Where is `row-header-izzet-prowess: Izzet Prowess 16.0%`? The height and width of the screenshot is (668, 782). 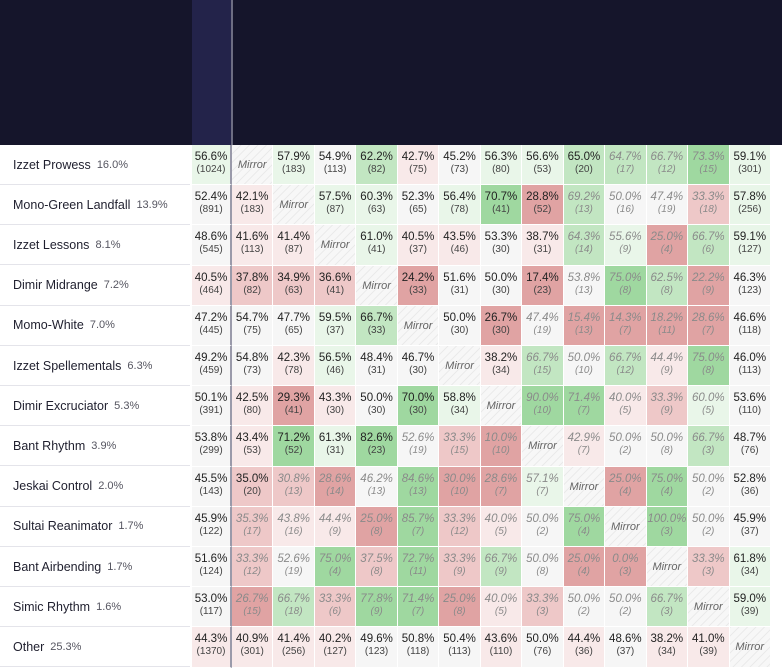 row-header-izzet-prowess: Izzet Prowess 16.0% is located at coordinates (95, 165).